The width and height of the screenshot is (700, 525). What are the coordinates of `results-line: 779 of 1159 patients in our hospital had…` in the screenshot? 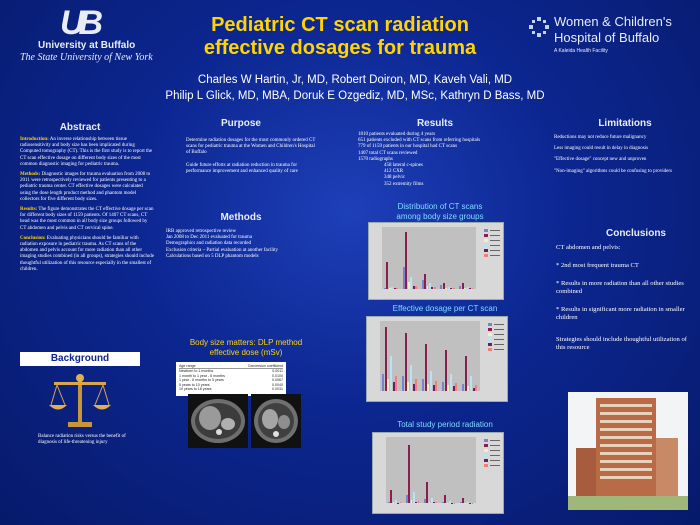 It's located at (408, 147).